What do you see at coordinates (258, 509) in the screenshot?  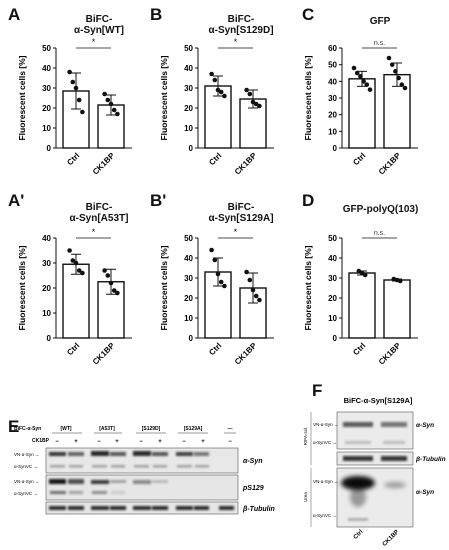 I see `e-panel-label-tubulin: β-Tubulin` at bounding box center [258, 509].